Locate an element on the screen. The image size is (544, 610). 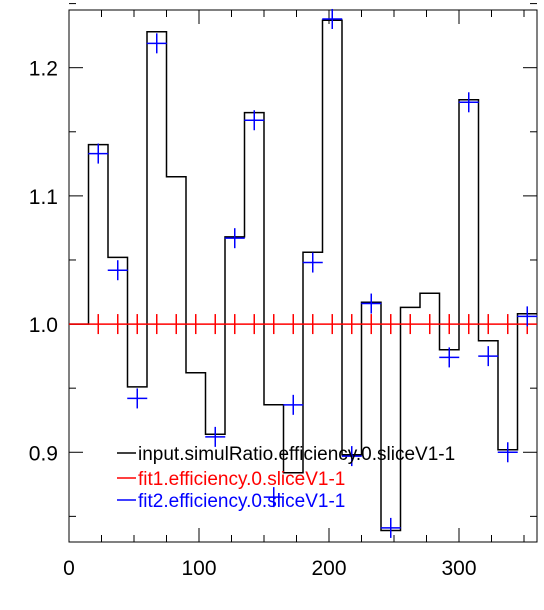
x-tick-label: 100 is located at coordinates (198, 568).